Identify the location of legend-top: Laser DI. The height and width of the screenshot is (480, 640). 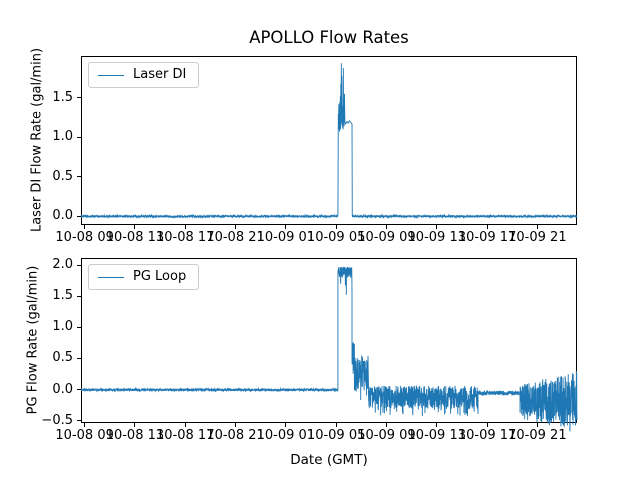
(144, 75).